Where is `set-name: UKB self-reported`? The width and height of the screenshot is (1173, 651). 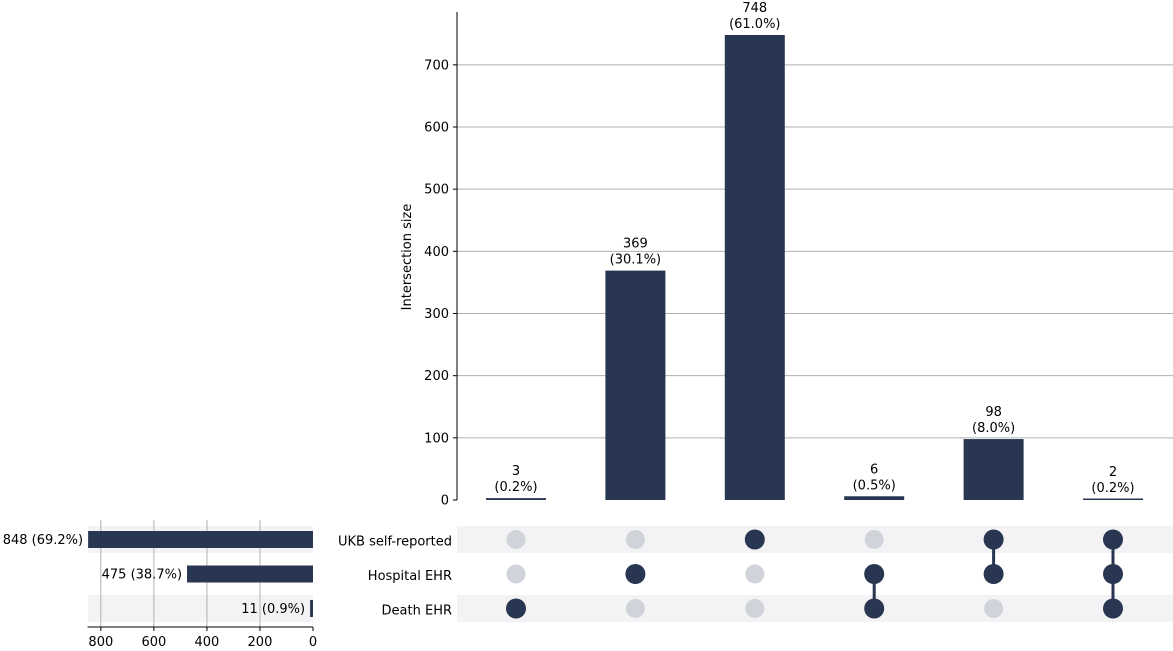
set-name: UKB self-reported is located at coordinates (395, 542).